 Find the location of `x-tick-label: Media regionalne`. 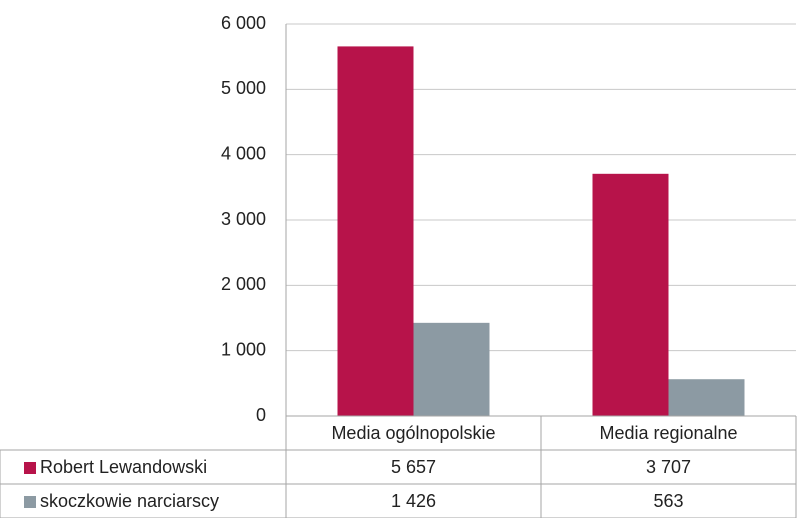

x-tick-label: Media regionalne is located at coordinates (668, 433).